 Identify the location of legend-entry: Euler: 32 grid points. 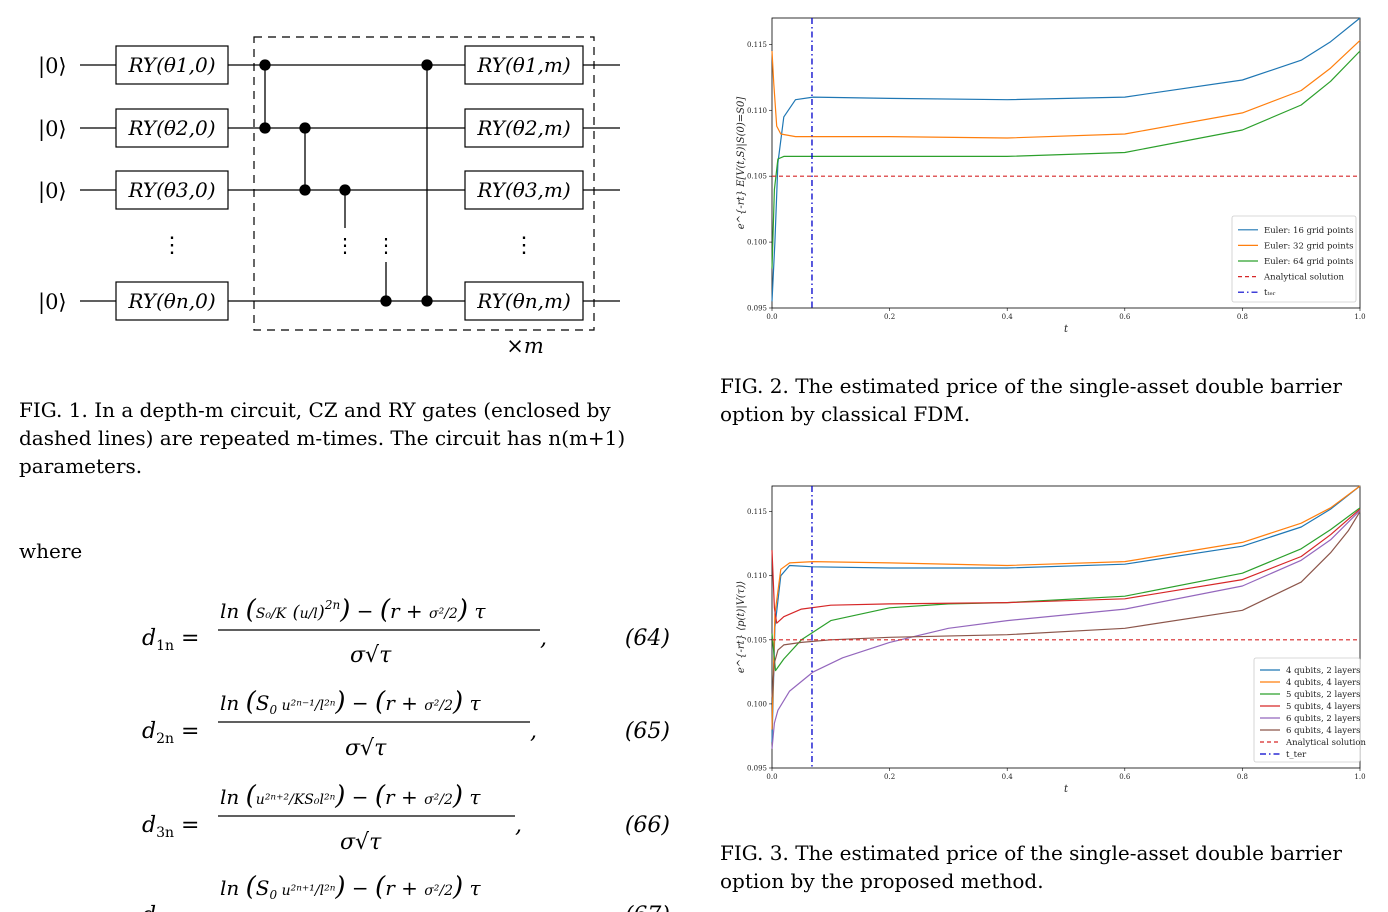
(1308, 246).